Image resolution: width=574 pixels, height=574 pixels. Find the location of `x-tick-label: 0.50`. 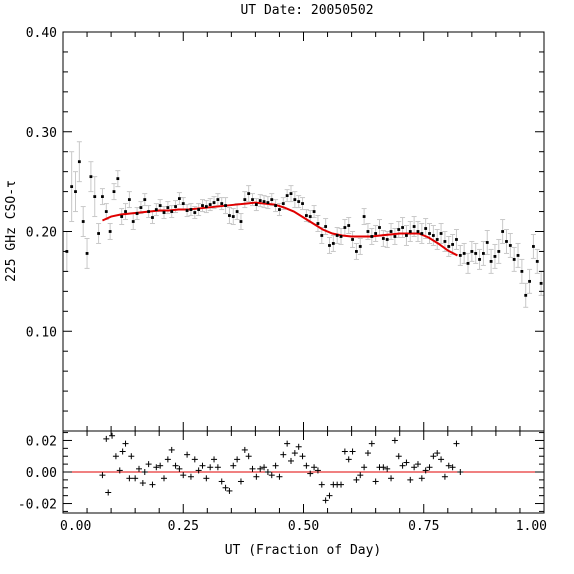

x-tick-label: 0.50 is located at coordinates (303, 526).